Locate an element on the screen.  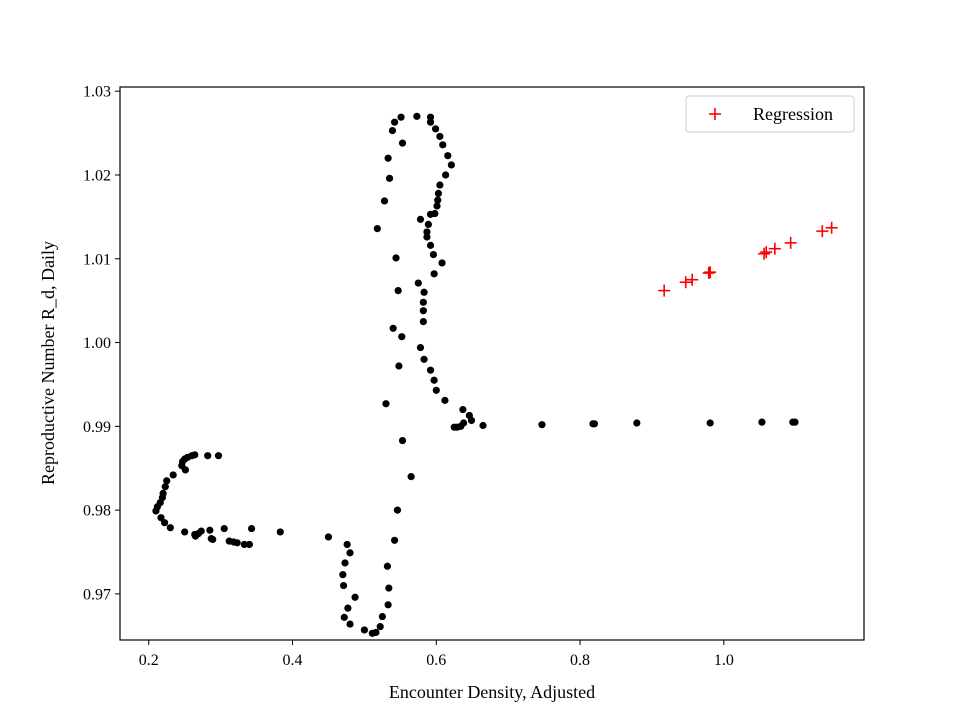
y-tick-label: 1.03 is located at coordinates (97, 92).